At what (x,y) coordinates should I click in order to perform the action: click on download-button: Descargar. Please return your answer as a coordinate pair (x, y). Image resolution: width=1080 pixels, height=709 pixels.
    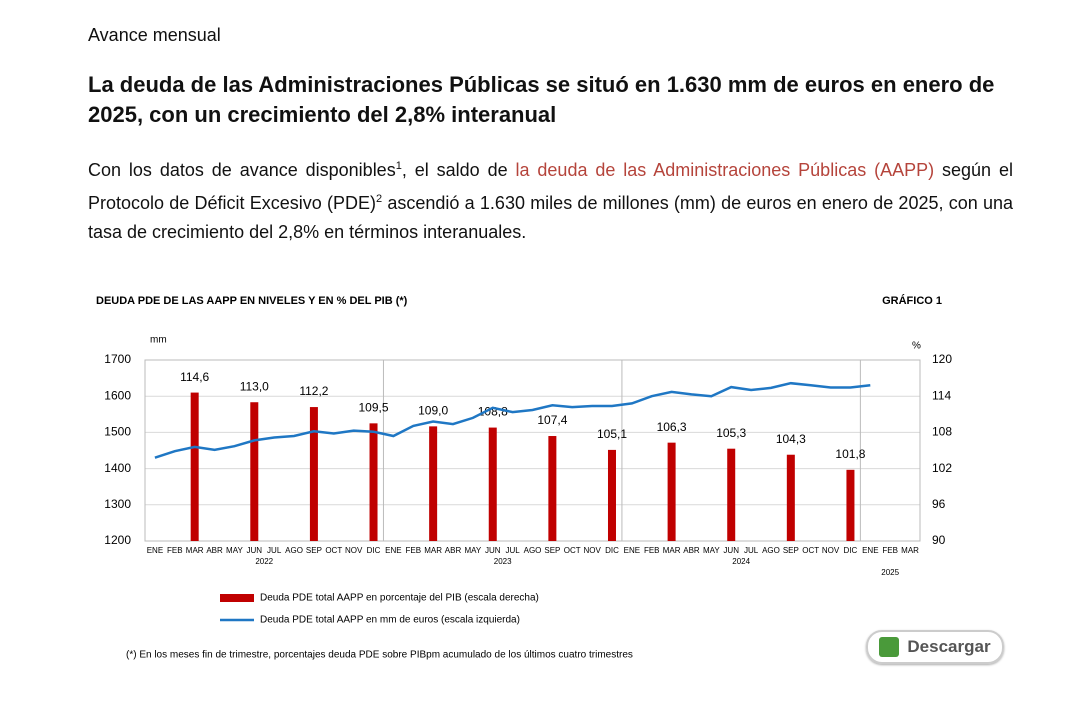
    Looking at the image, I should click on (935, 647).